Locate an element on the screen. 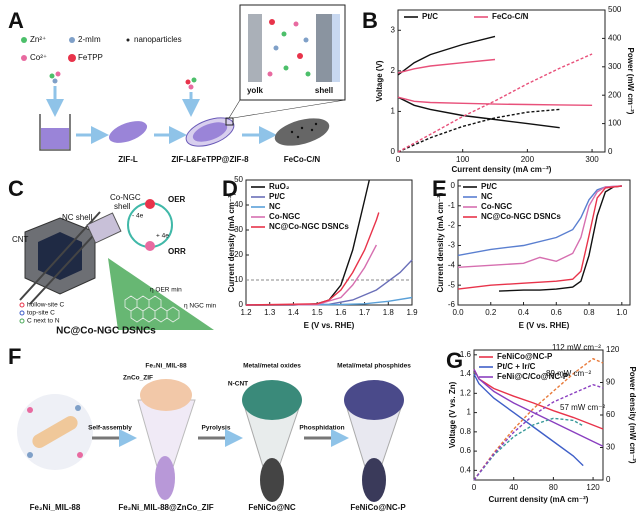  cnt is located at coordinates (62, 258).